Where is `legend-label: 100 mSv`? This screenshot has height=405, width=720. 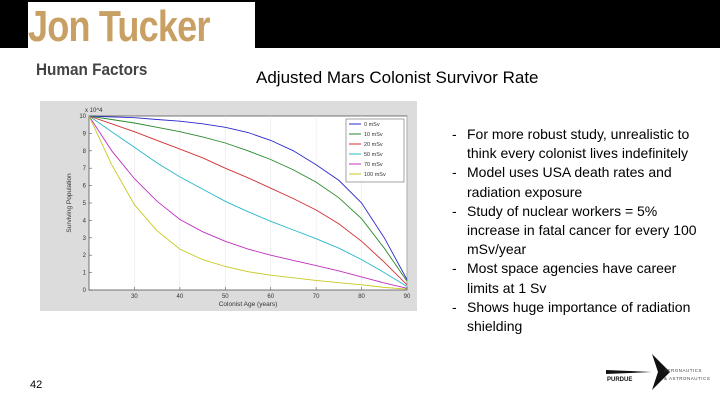 legend-label: 100 mSv is located at coordinates (375, 175).